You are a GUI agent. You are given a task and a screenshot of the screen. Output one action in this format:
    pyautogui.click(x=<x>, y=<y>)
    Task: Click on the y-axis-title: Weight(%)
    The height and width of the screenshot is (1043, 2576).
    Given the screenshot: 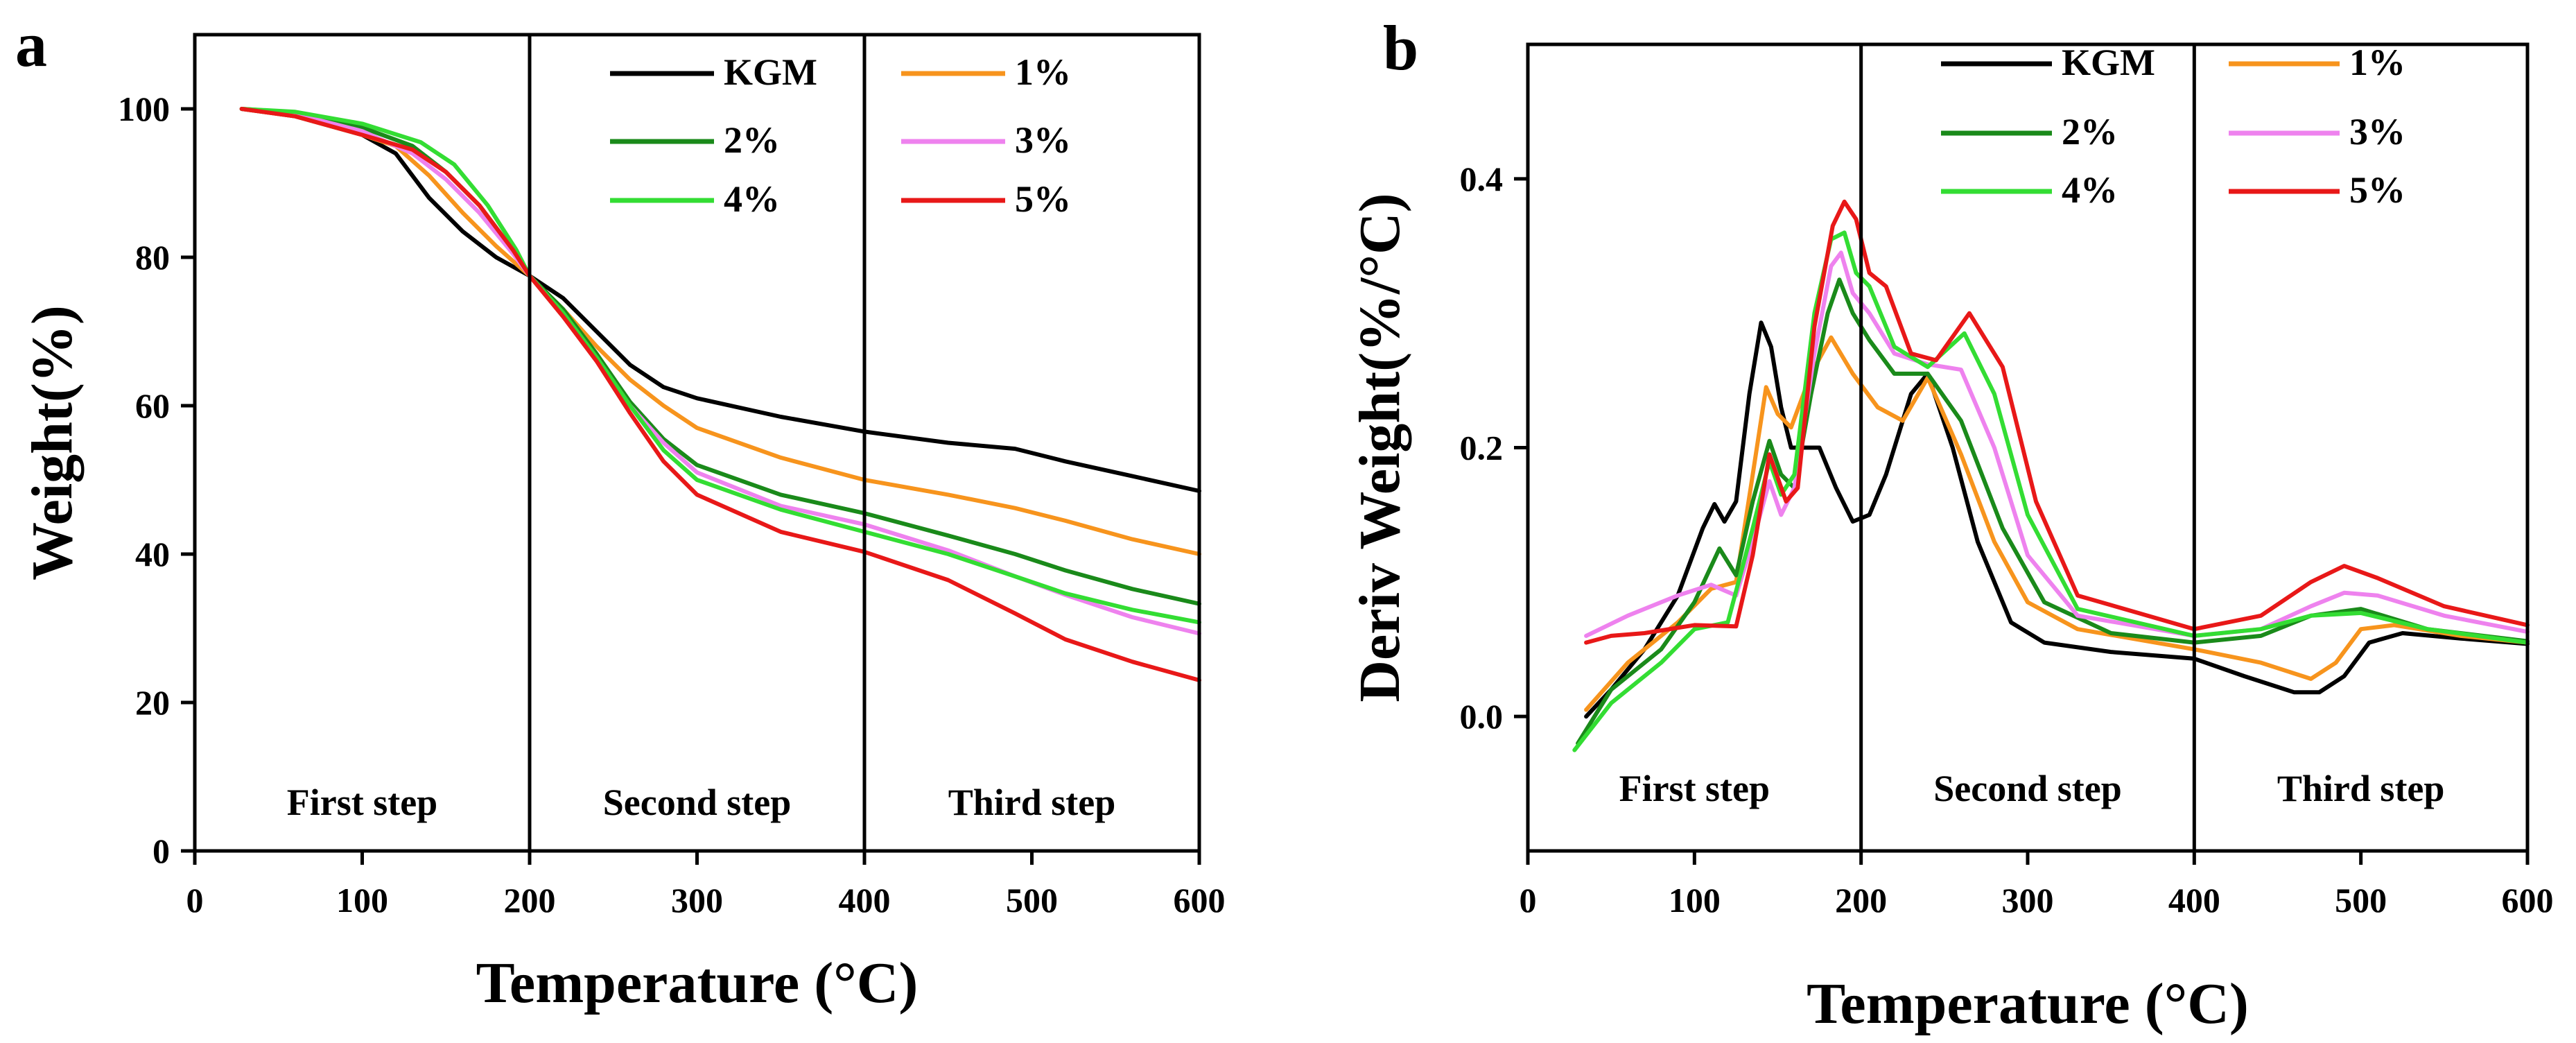 What is the action you would take?
    pyautogui.click(x=52, y=442)
    